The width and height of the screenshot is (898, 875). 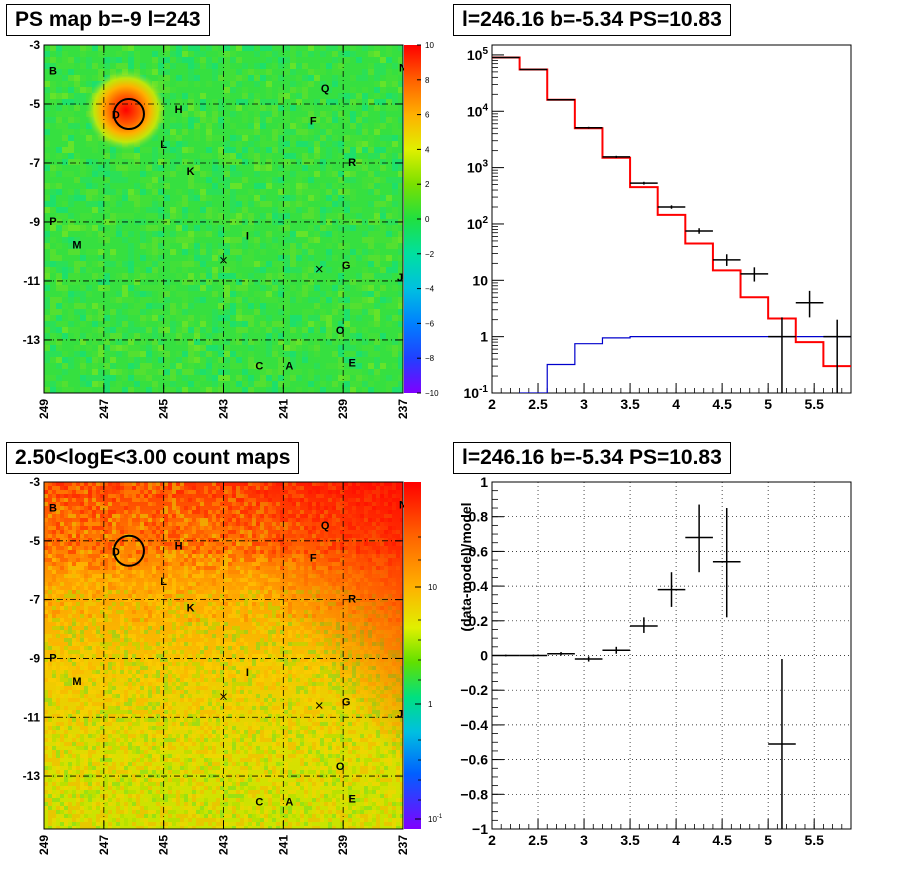 What do you see at coordinates (313, 558) in the screenshot?
I see `source-label: F` at bounding box center [313, 558].